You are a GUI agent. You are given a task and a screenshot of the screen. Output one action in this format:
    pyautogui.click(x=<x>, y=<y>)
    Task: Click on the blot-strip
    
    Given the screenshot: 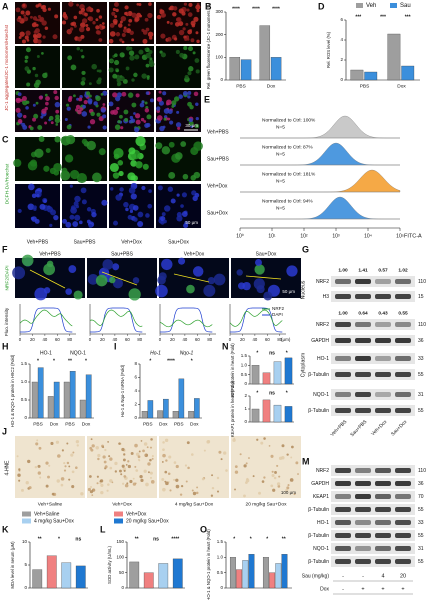 What is the action you would take?
    pyautogui.click(x=373, y=470)
    